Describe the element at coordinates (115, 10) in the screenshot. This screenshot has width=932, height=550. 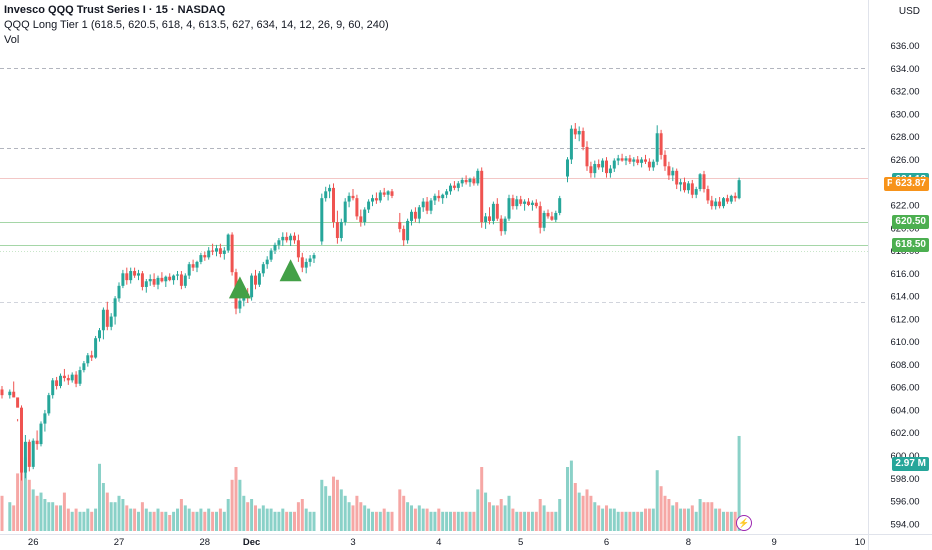
I see `symbol-title: Invesco QQQ Trust Series I · 15 · NASDAQ` at that location.